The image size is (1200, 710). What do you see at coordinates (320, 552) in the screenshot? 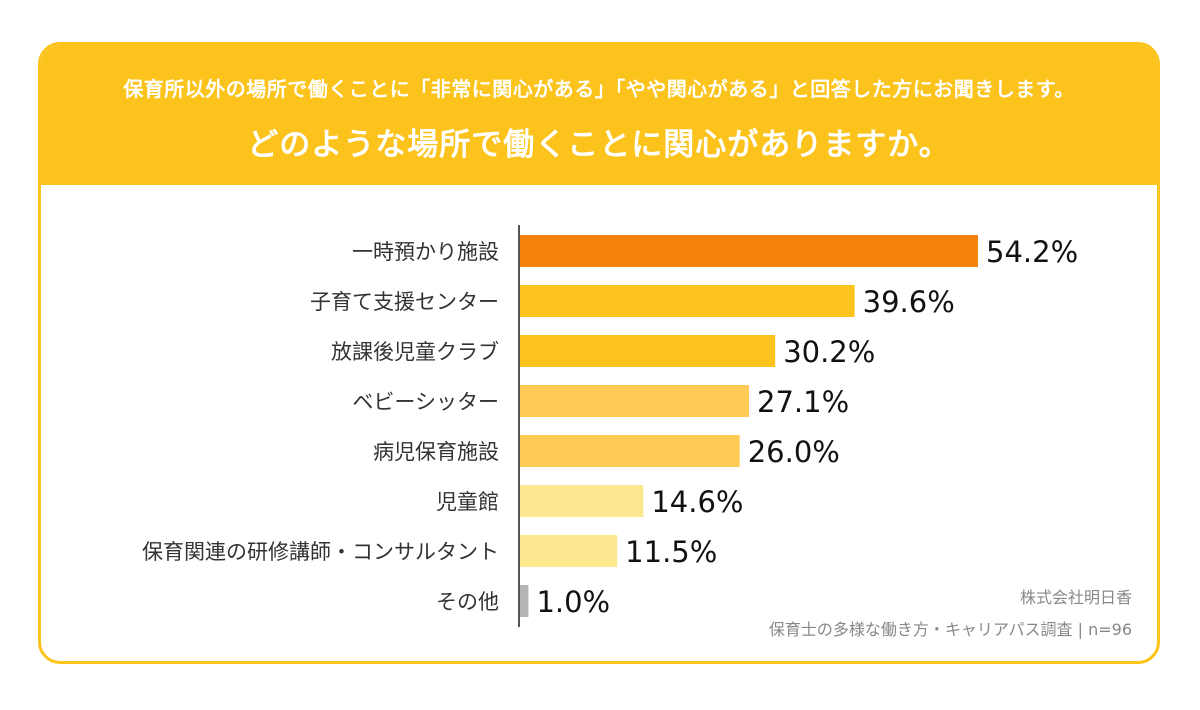
I see `category-label: 保育関連の研修講師・コンサルタント` at bounding box center [320, 552].